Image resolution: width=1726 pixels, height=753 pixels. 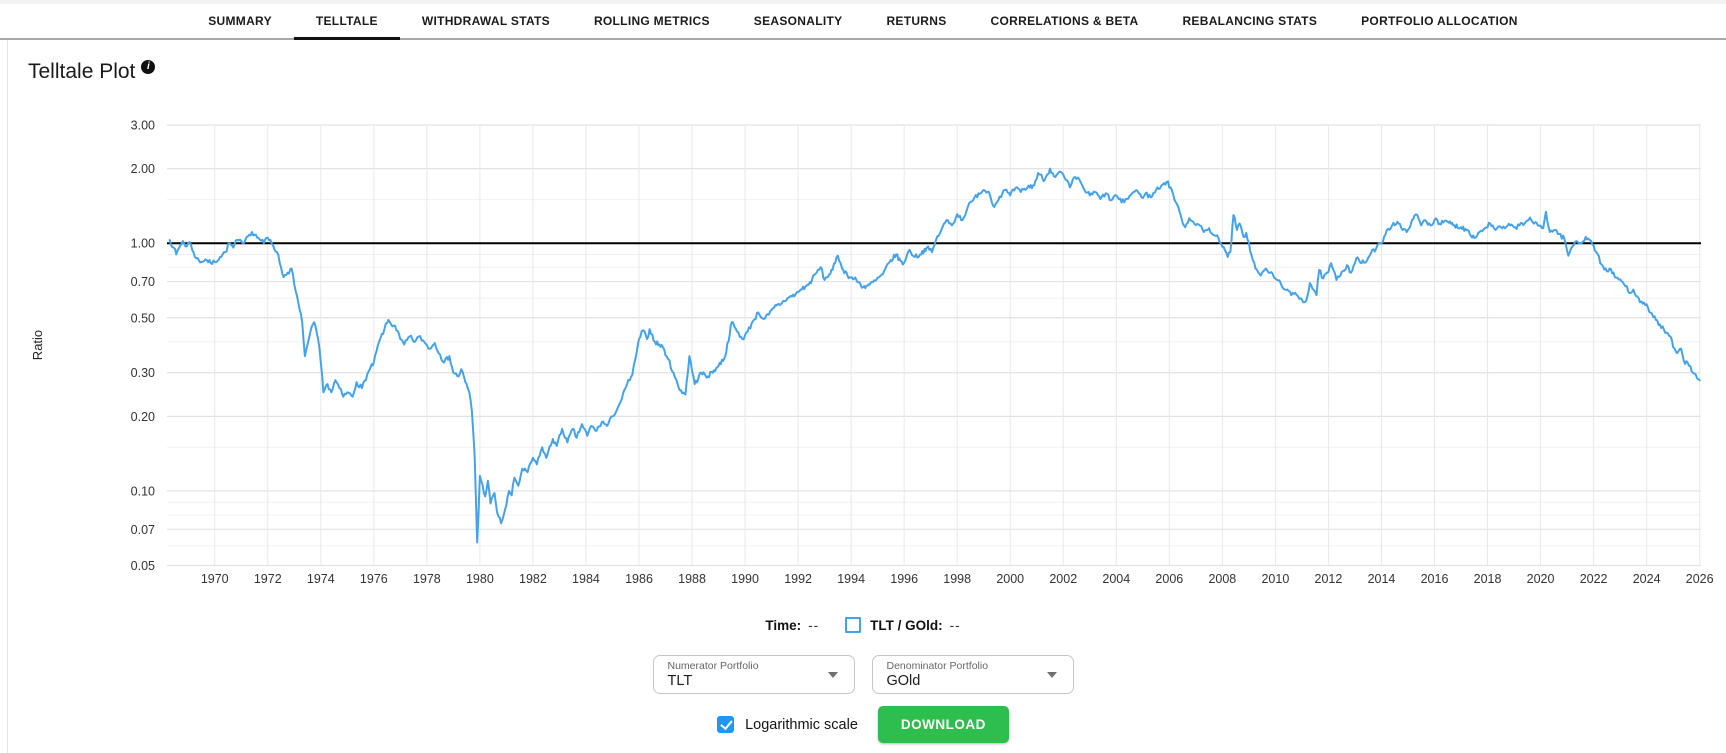 I want to click on logarithmic-scale-label: Logarithmic scale, so click(x=801, y=724).